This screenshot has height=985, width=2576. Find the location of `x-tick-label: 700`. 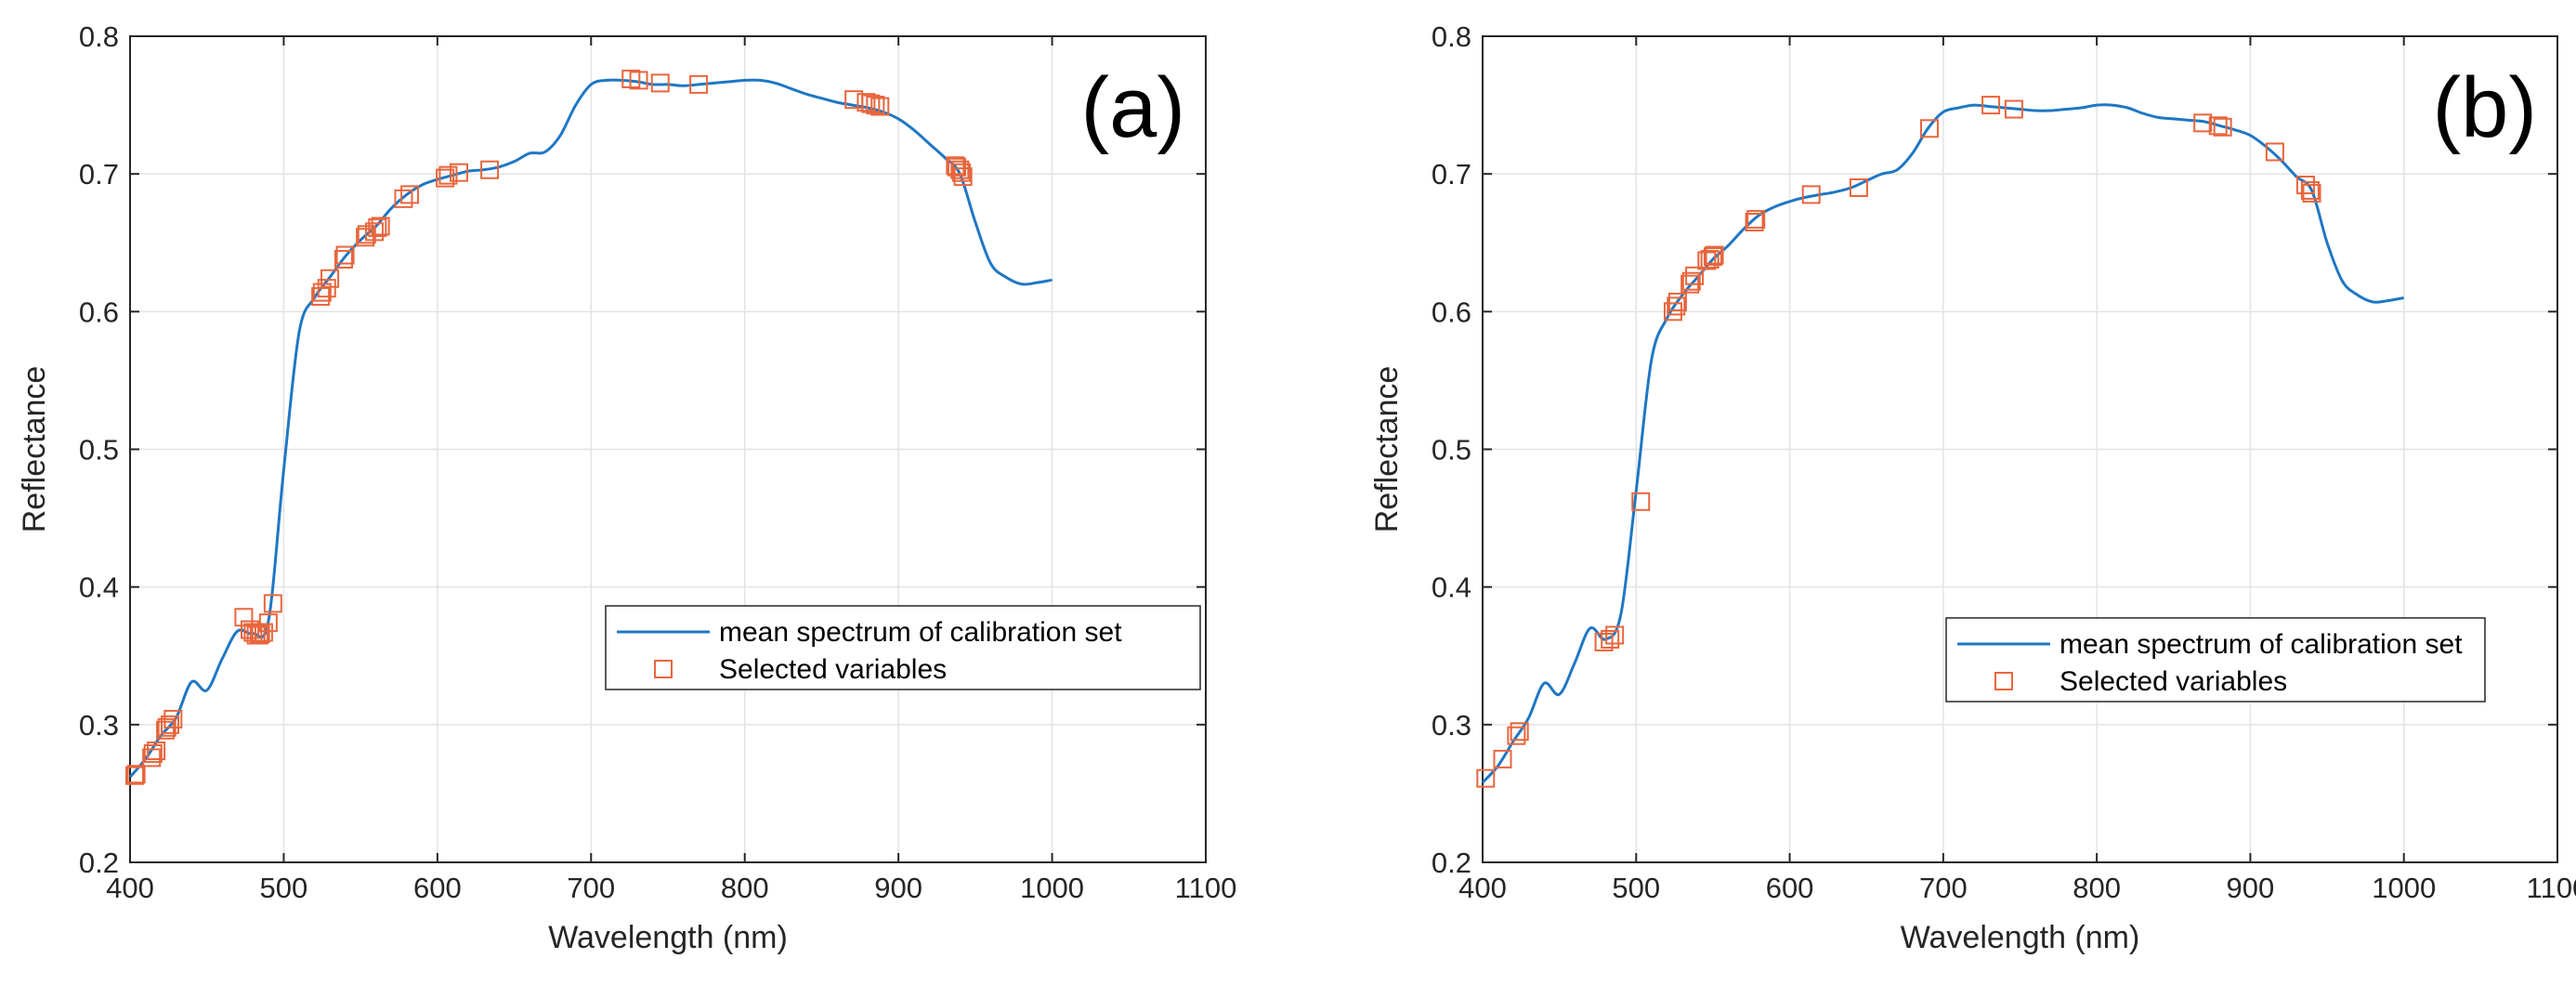

x-tick-label: 700 is located at coordinates (1943, 888).